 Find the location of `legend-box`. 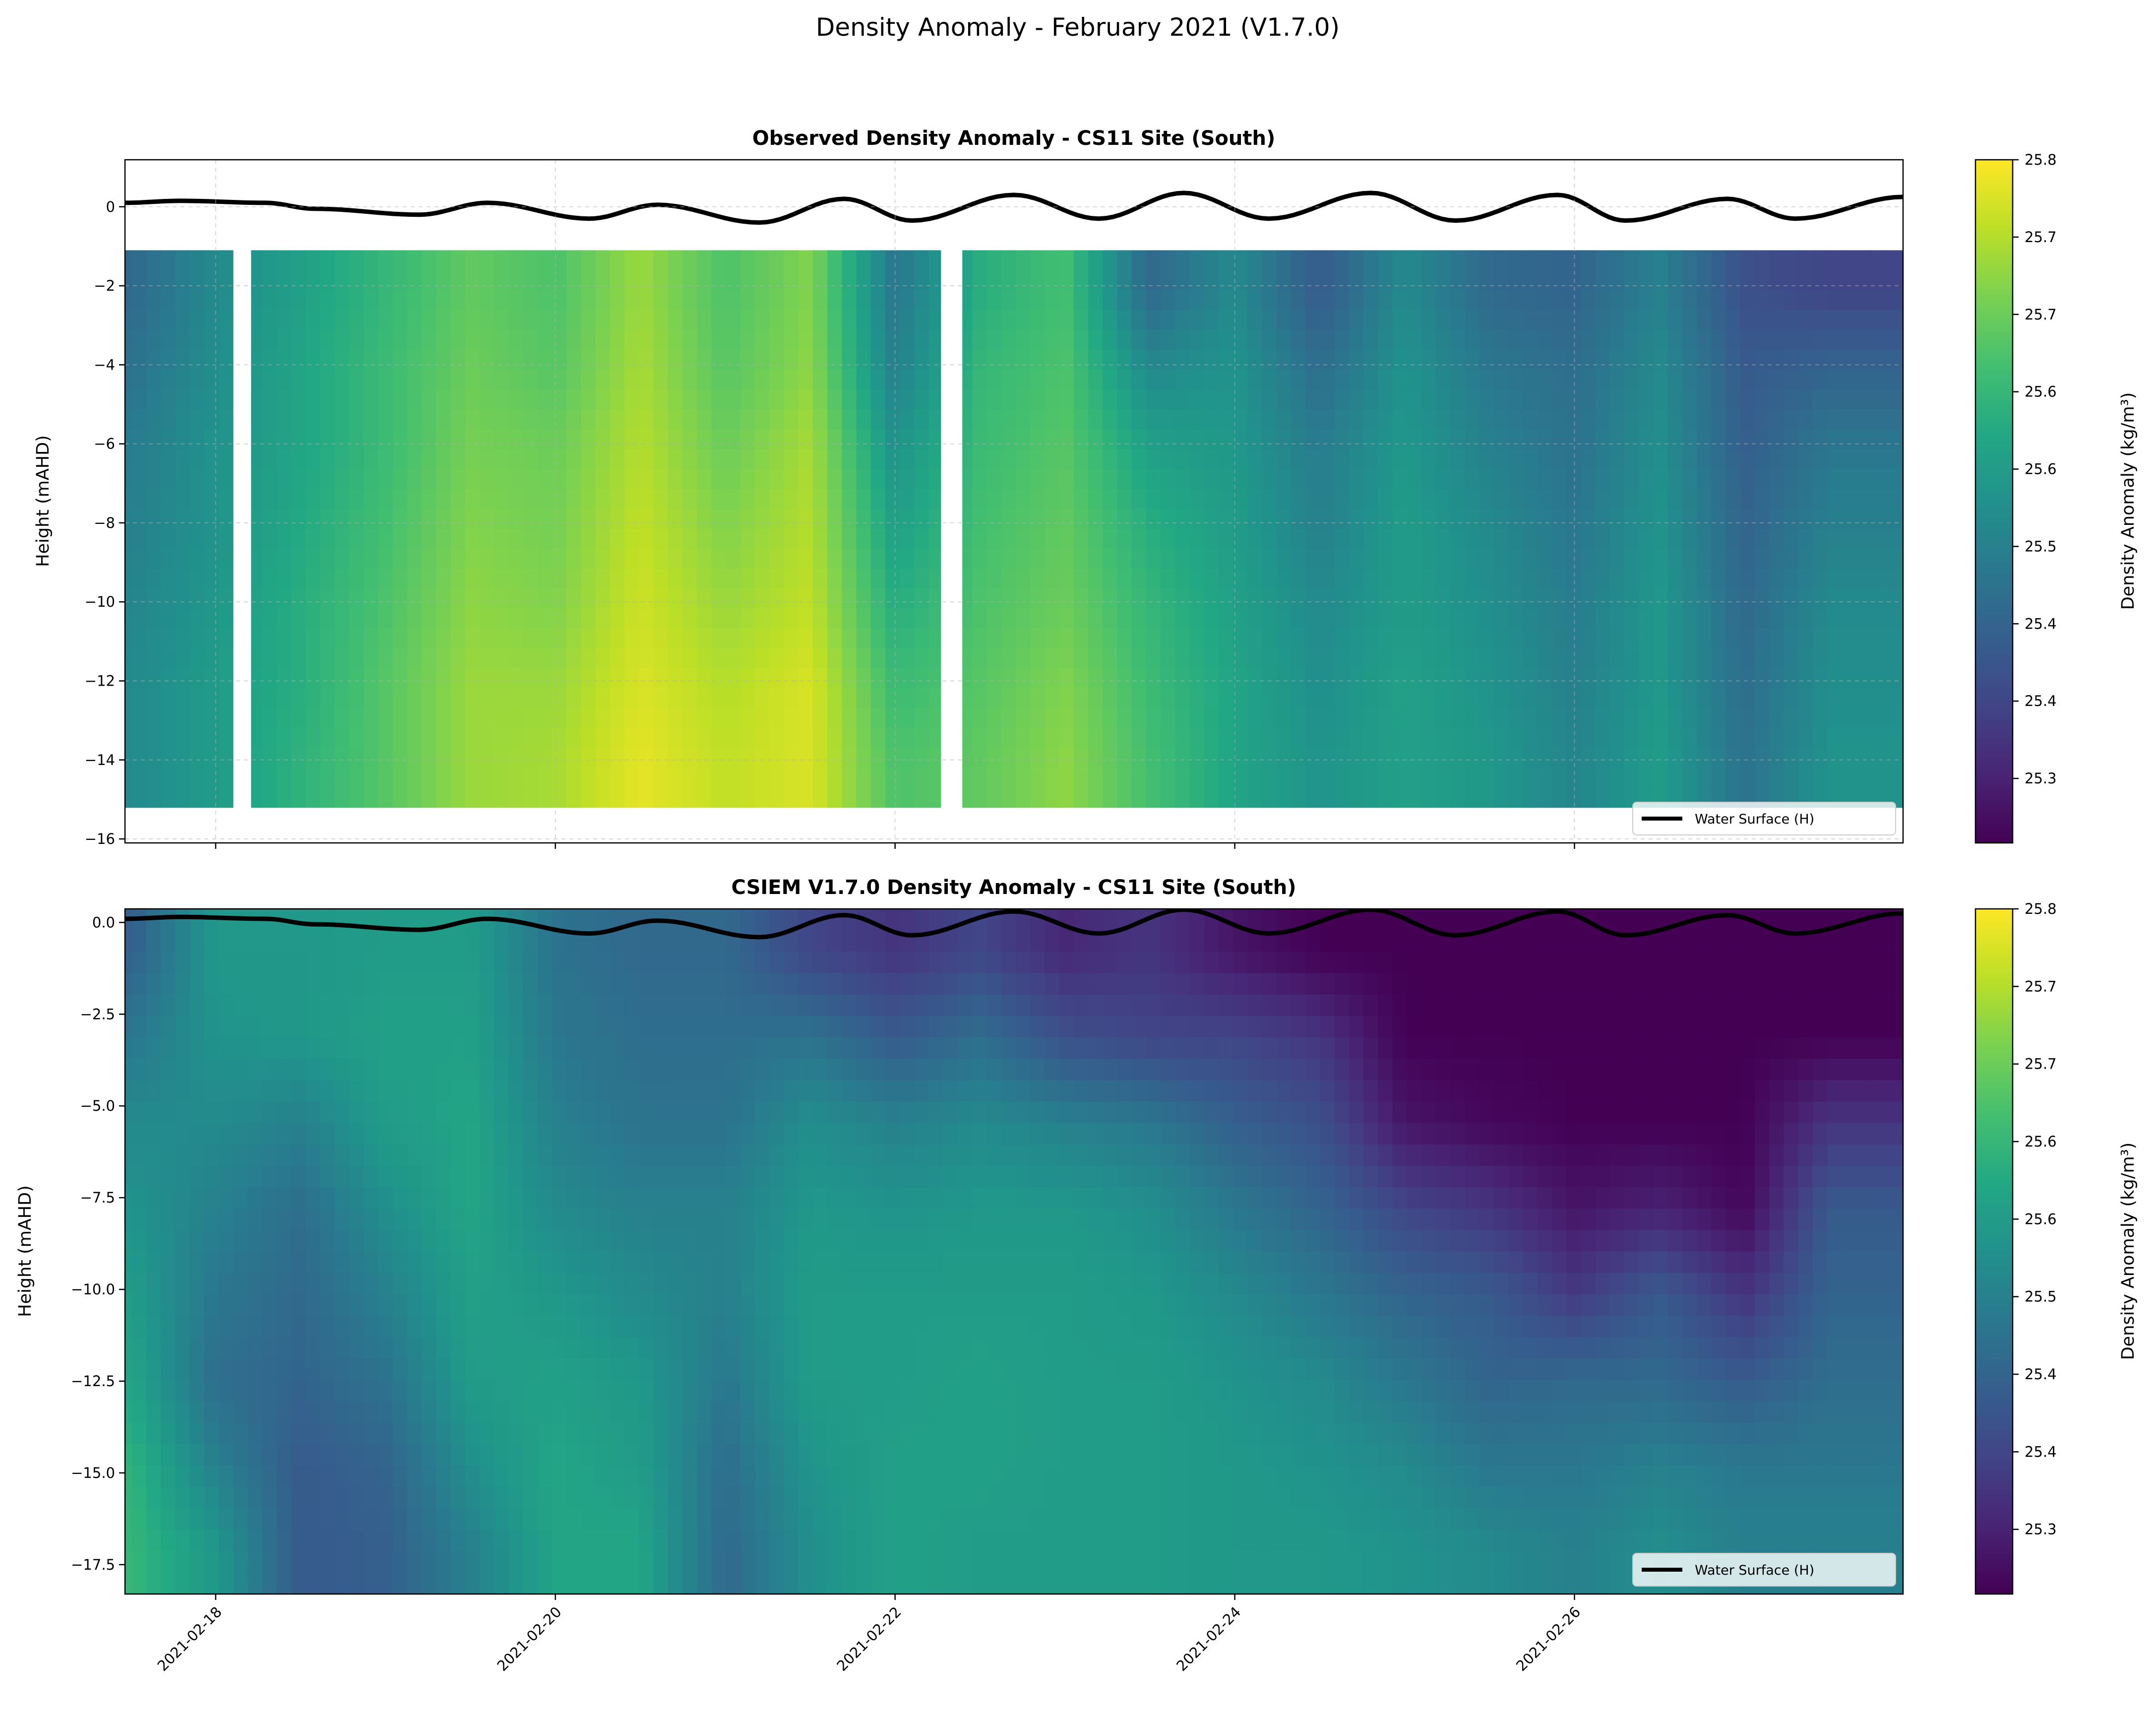

legend-box is located at coordinates (1764, 818).